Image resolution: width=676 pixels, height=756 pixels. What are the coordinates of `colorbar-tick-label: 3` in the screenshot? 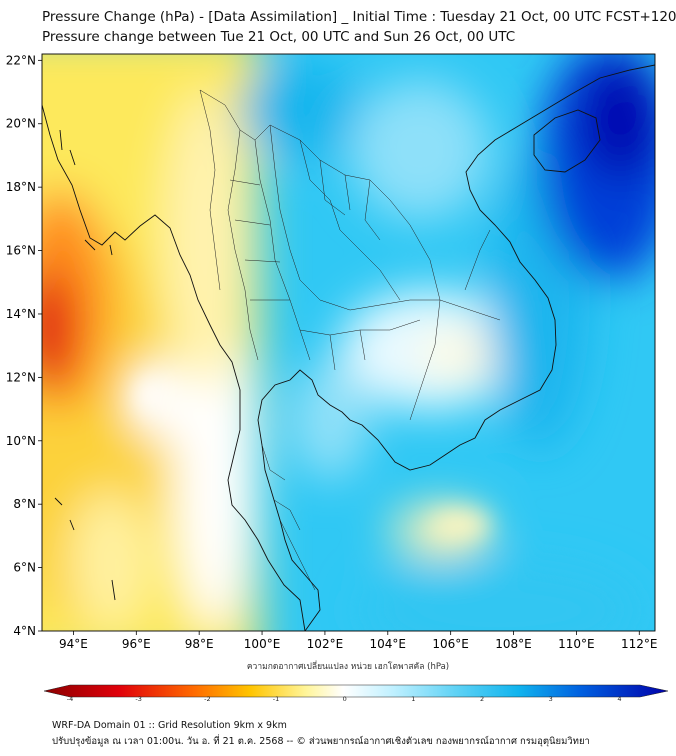 It's located at (551, 699).